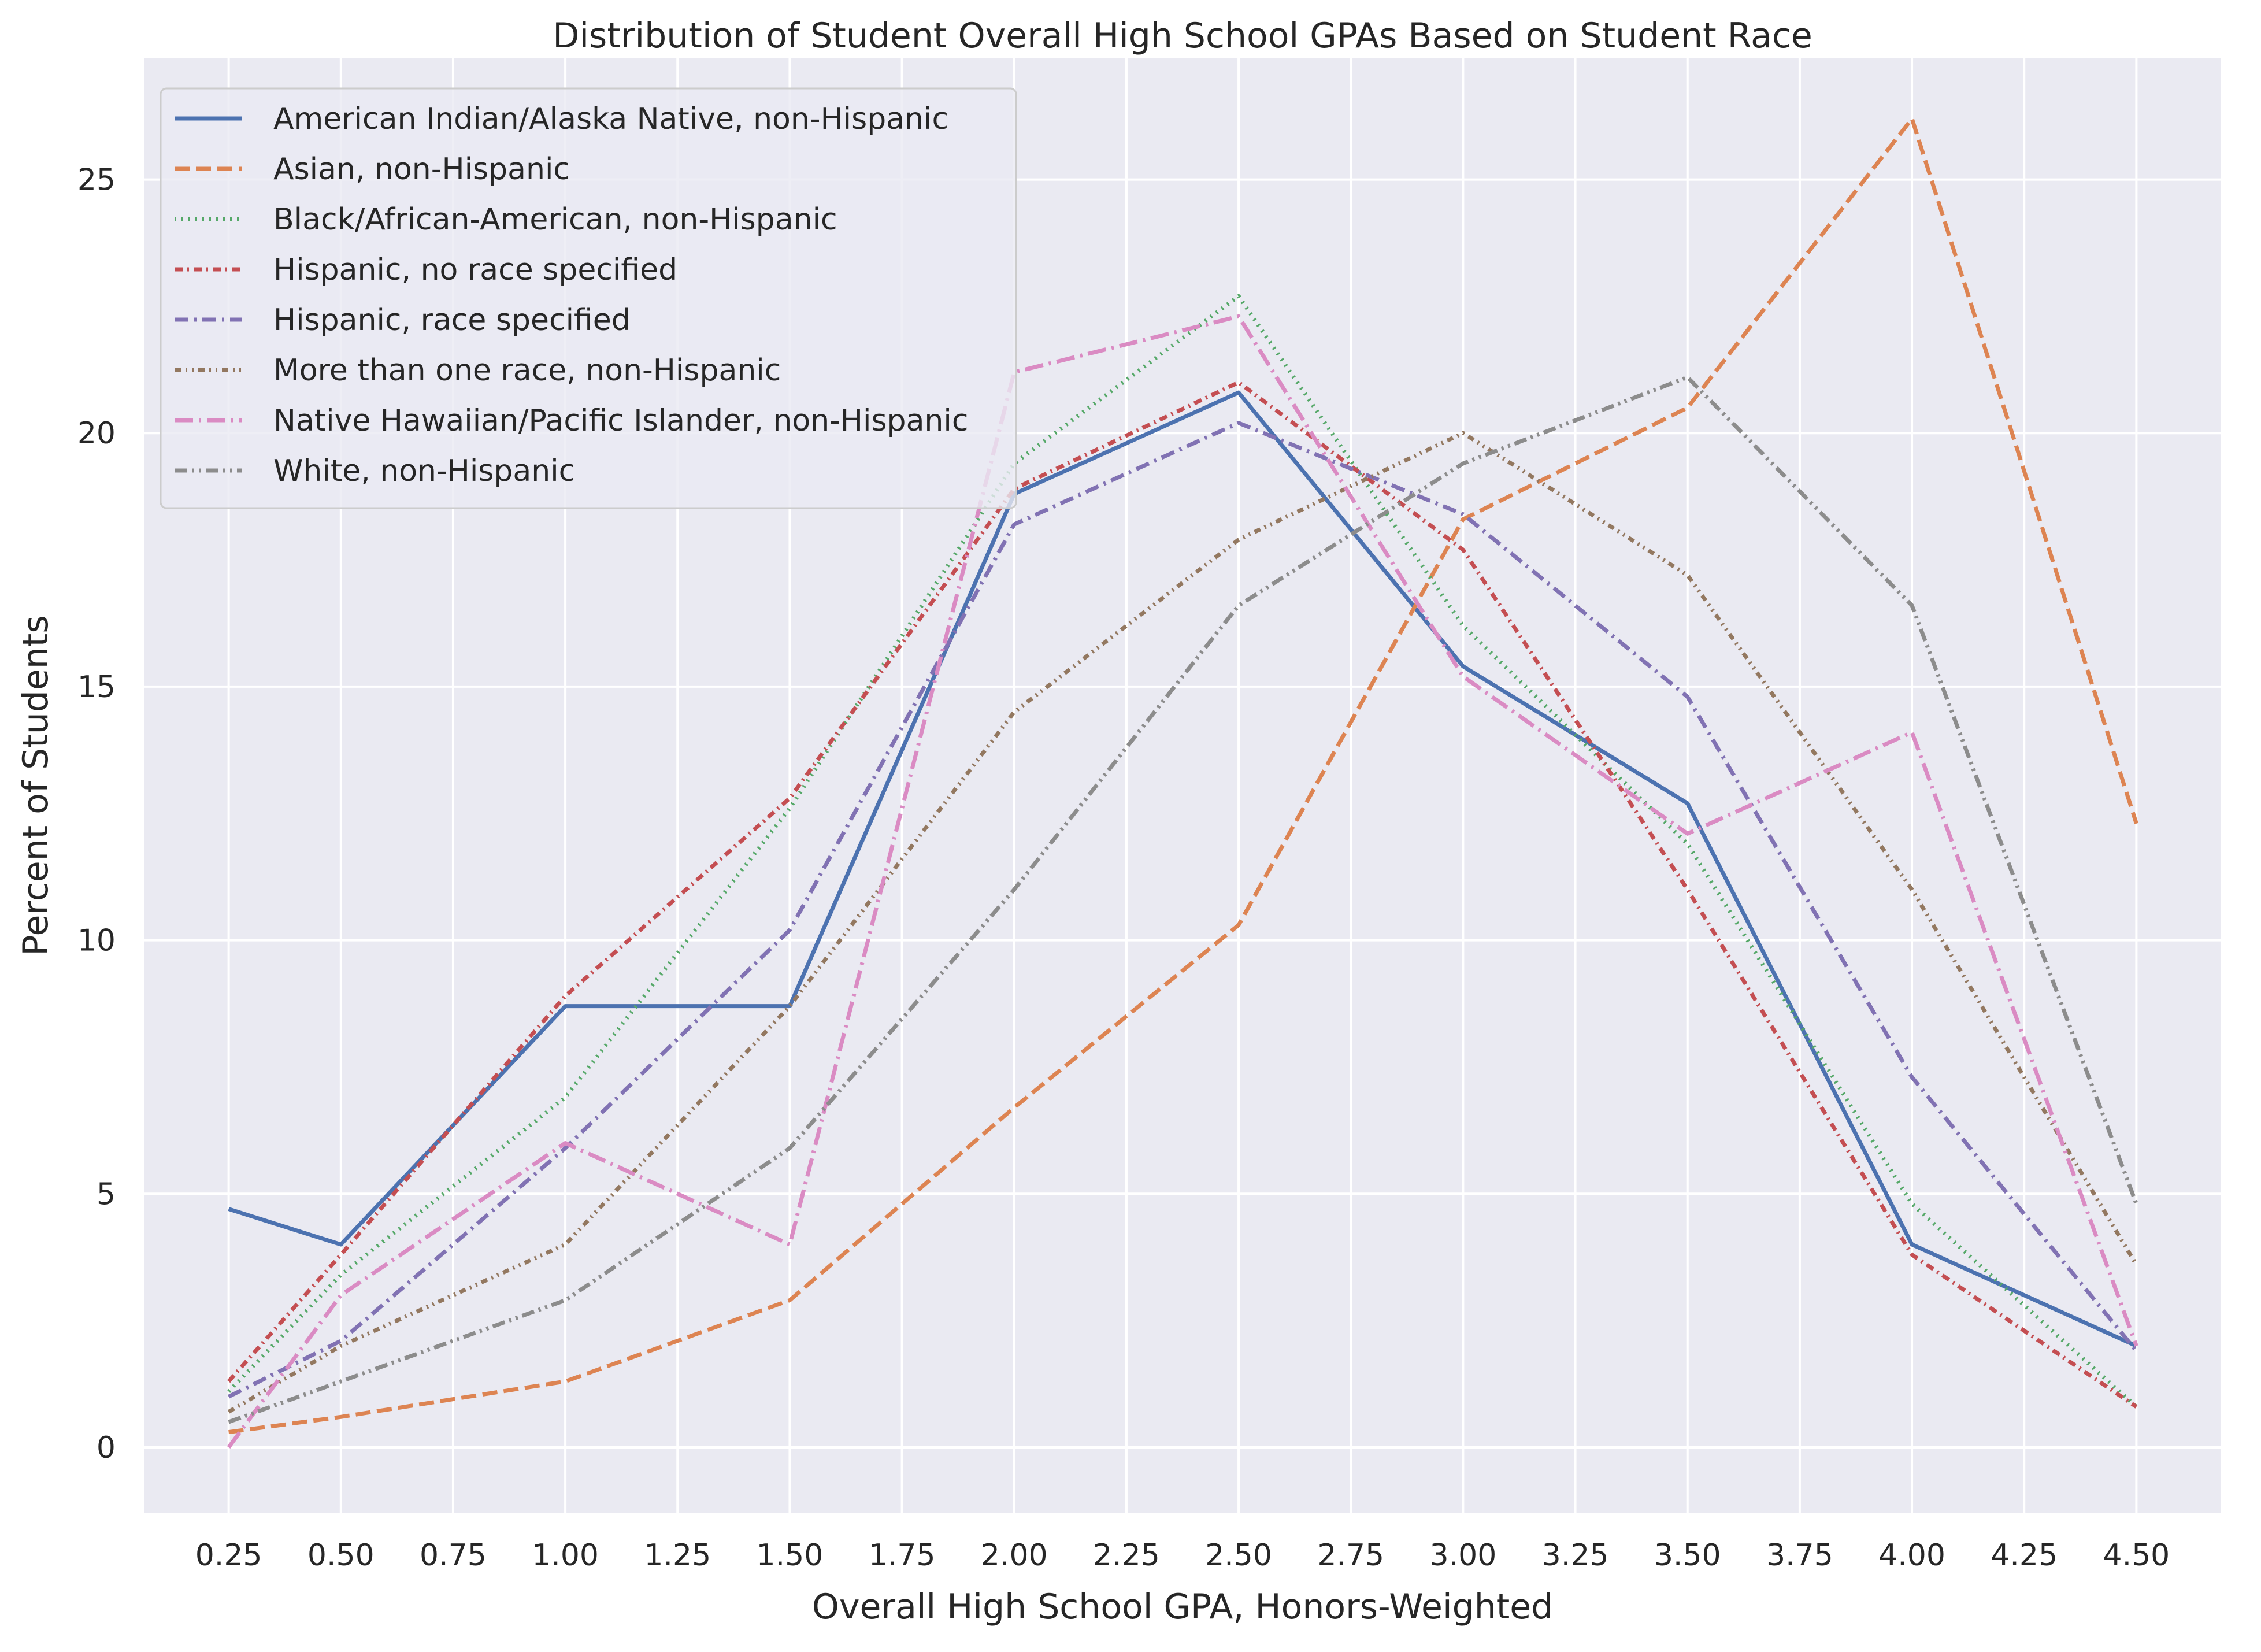  What do you see at coordinates (1238, 1555) in the screenshot?
I see `x-tick-label: 2.50` at bounding box center [1238, 1555].